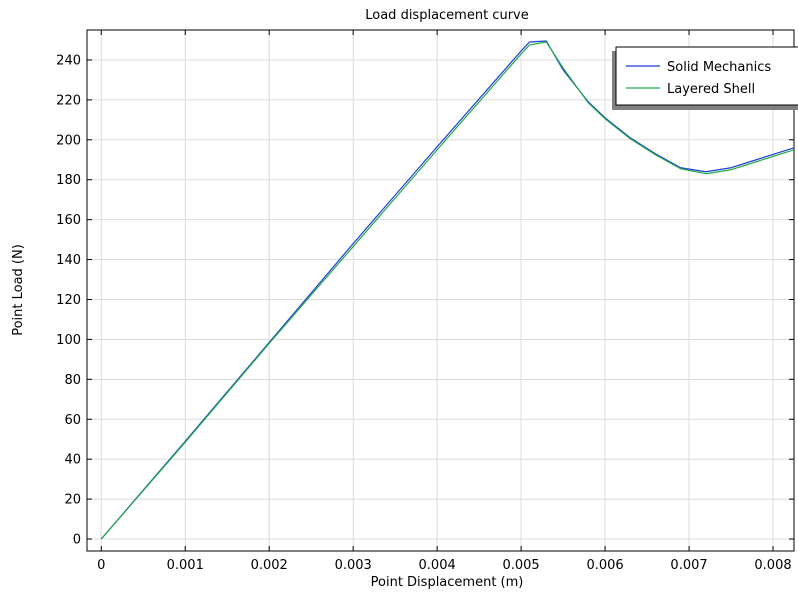 This screenshot has width=798, height=595. Describe the element at coordinates (72, 460) in the screenshot. I see `y-tick-label: 40` at that location.